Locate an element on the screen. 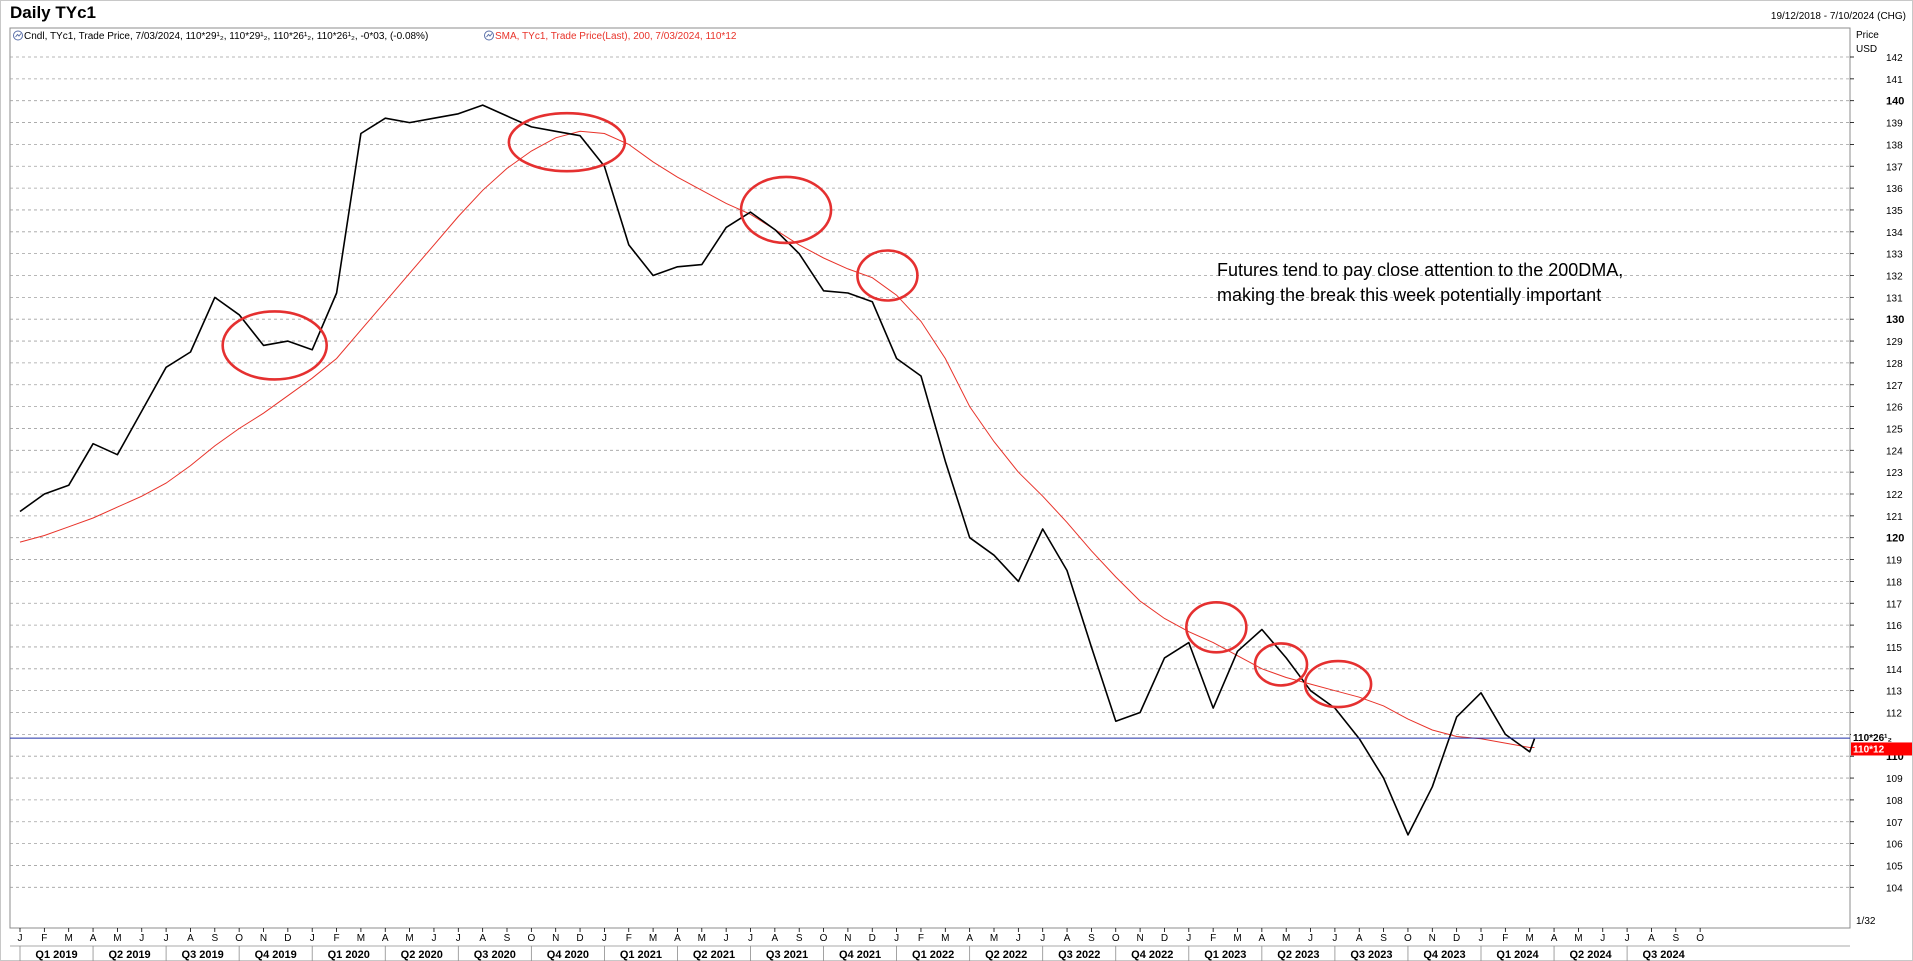 The image size is (1913, 961). chart-icon-glyph is located at coordinates (489, 35).